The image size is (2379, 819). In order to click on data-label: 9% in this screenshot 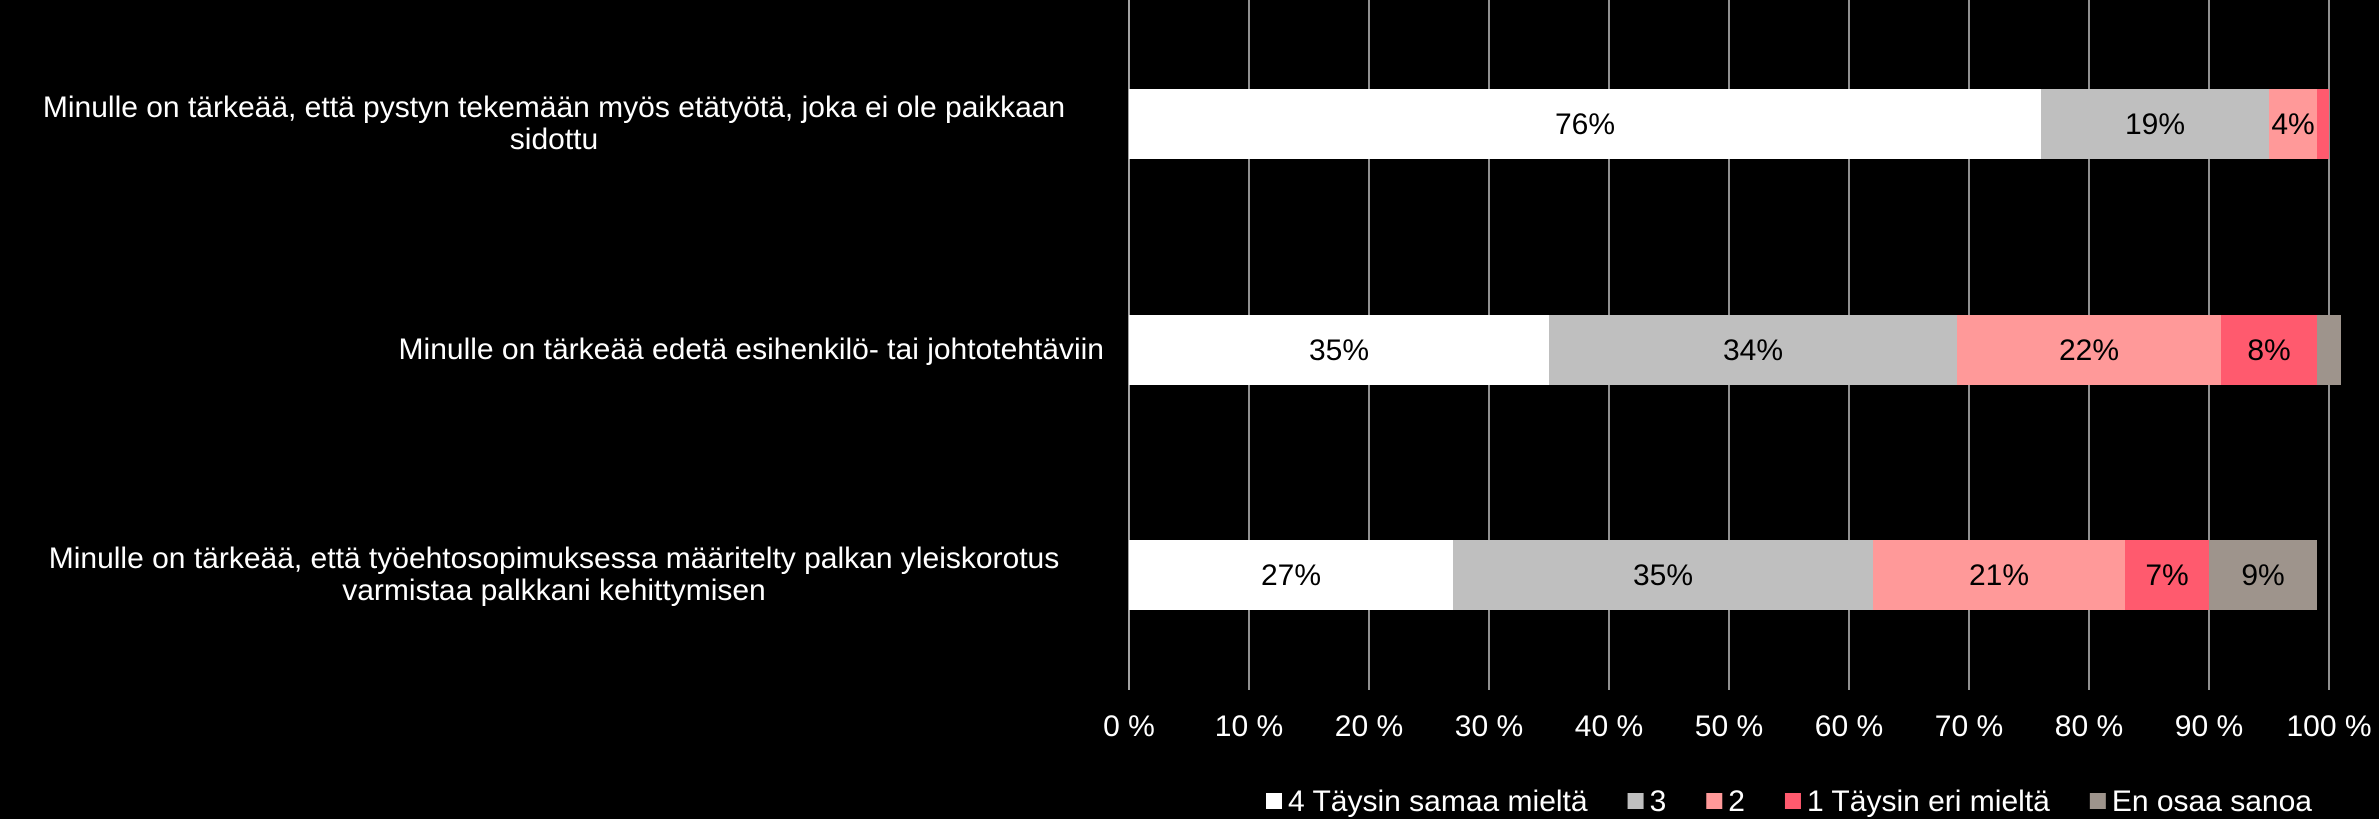, I will do `click(2262, 575)`.